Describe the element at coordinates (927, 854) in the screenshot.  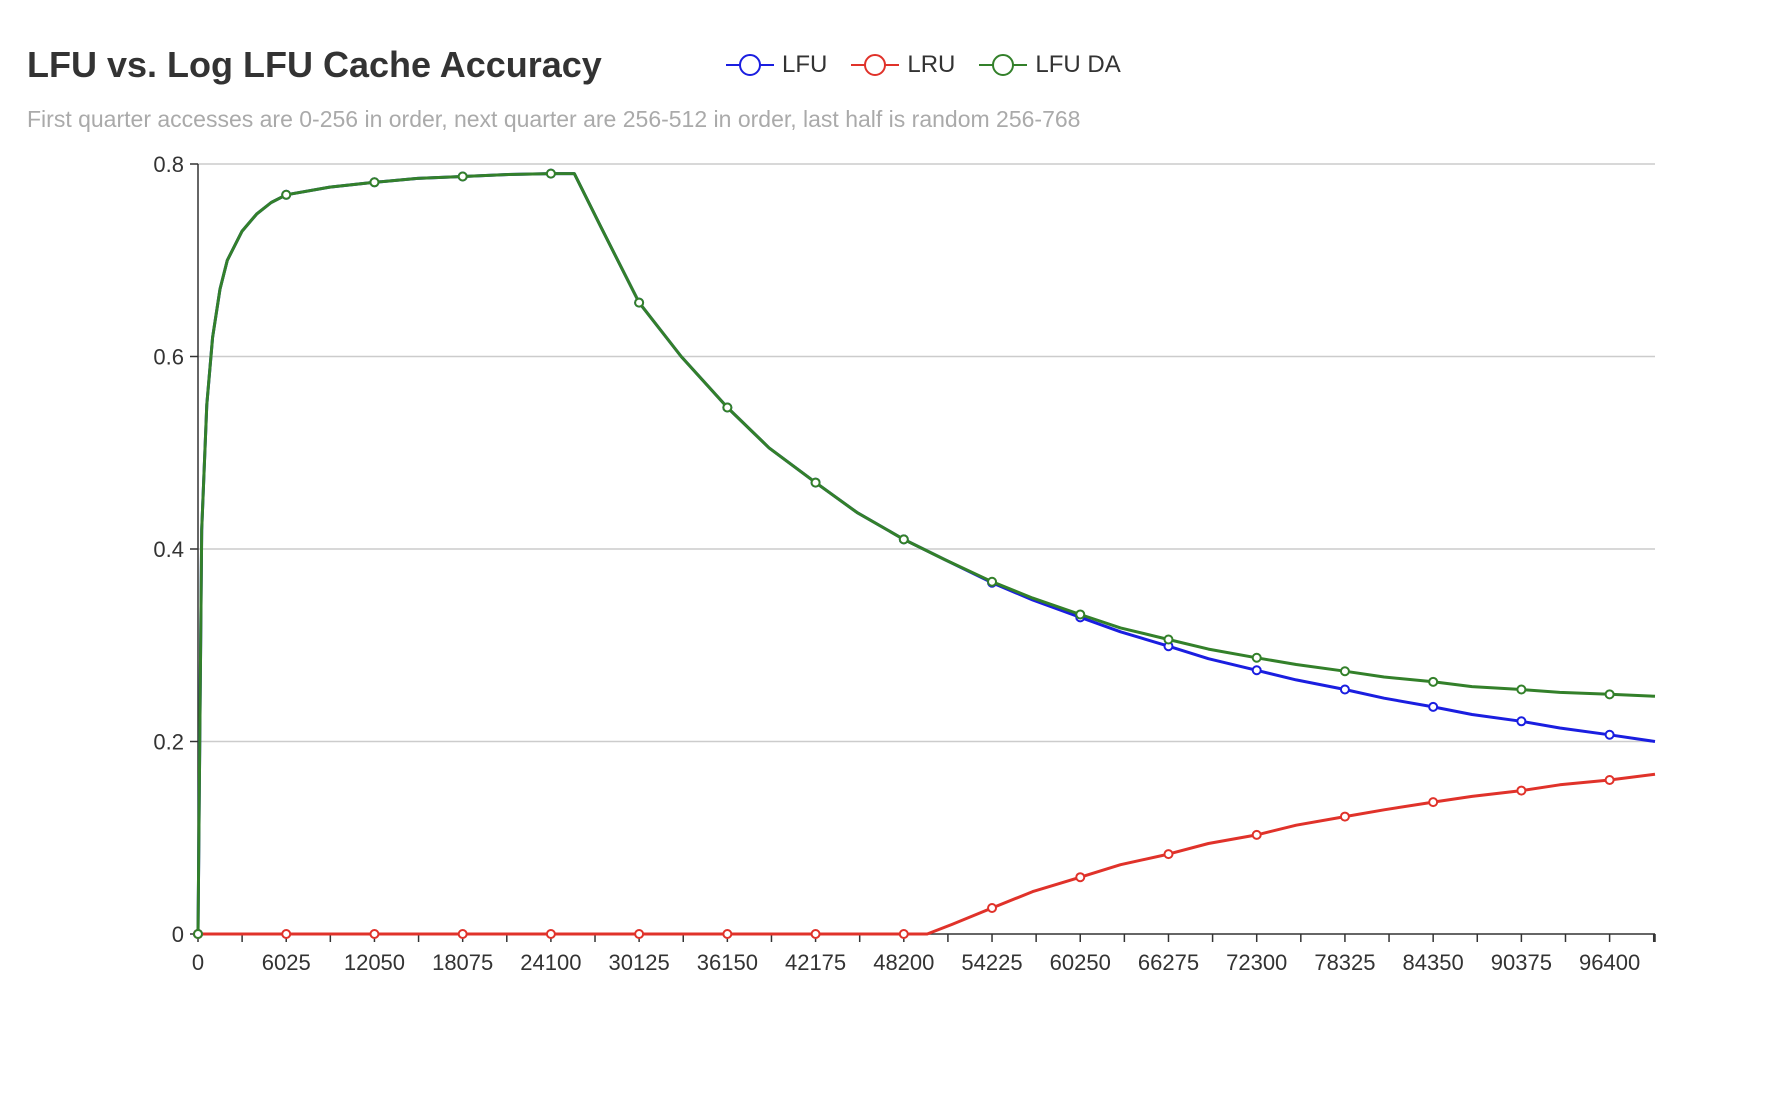
I see `series-line-lru` at that location.